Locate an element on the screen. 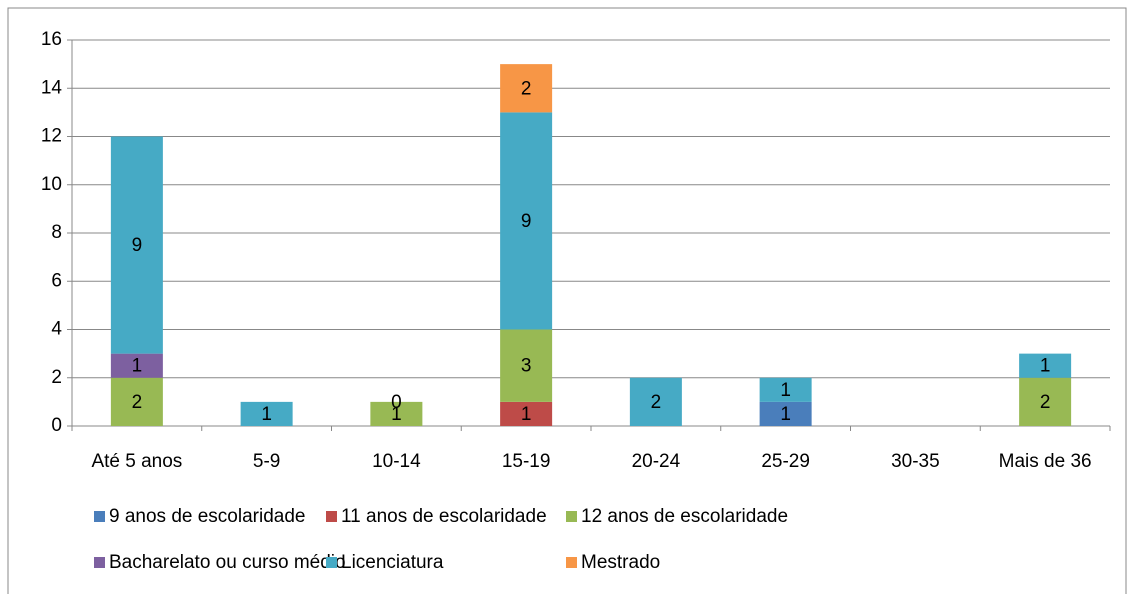 This screenshot has width=1134, height=594. x-tick-label: Mais de 36 is located at coordinates (1045, 461).